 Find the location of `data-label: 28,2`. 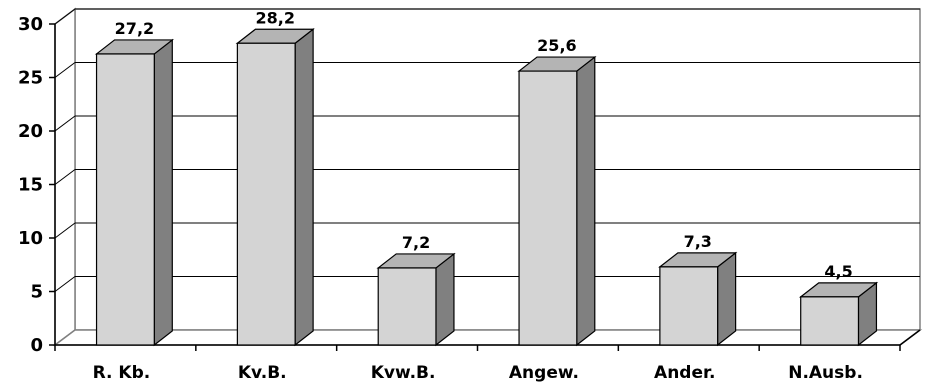

data-label: 28,2 is located at coordinates (275, 17).